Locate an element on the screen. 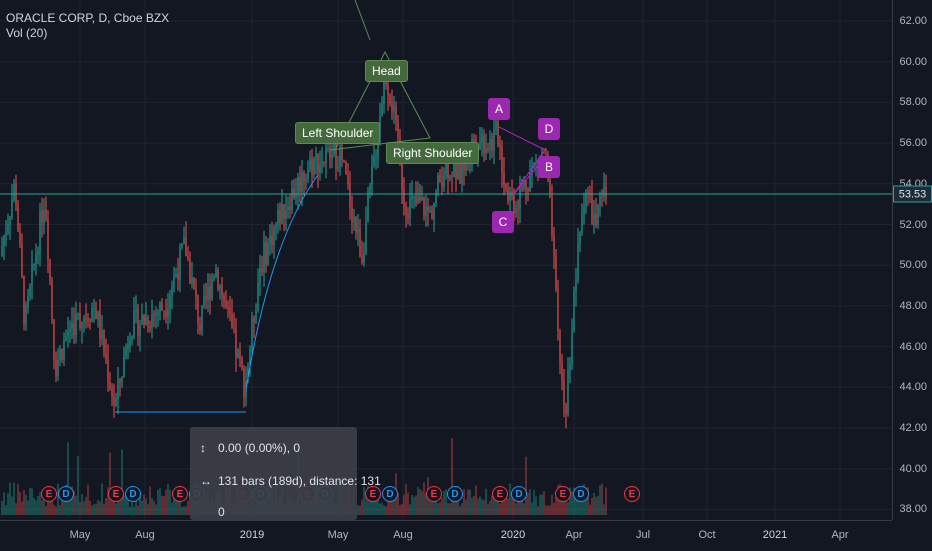  abcd-point-a: A is located at coordinates (499, 109).